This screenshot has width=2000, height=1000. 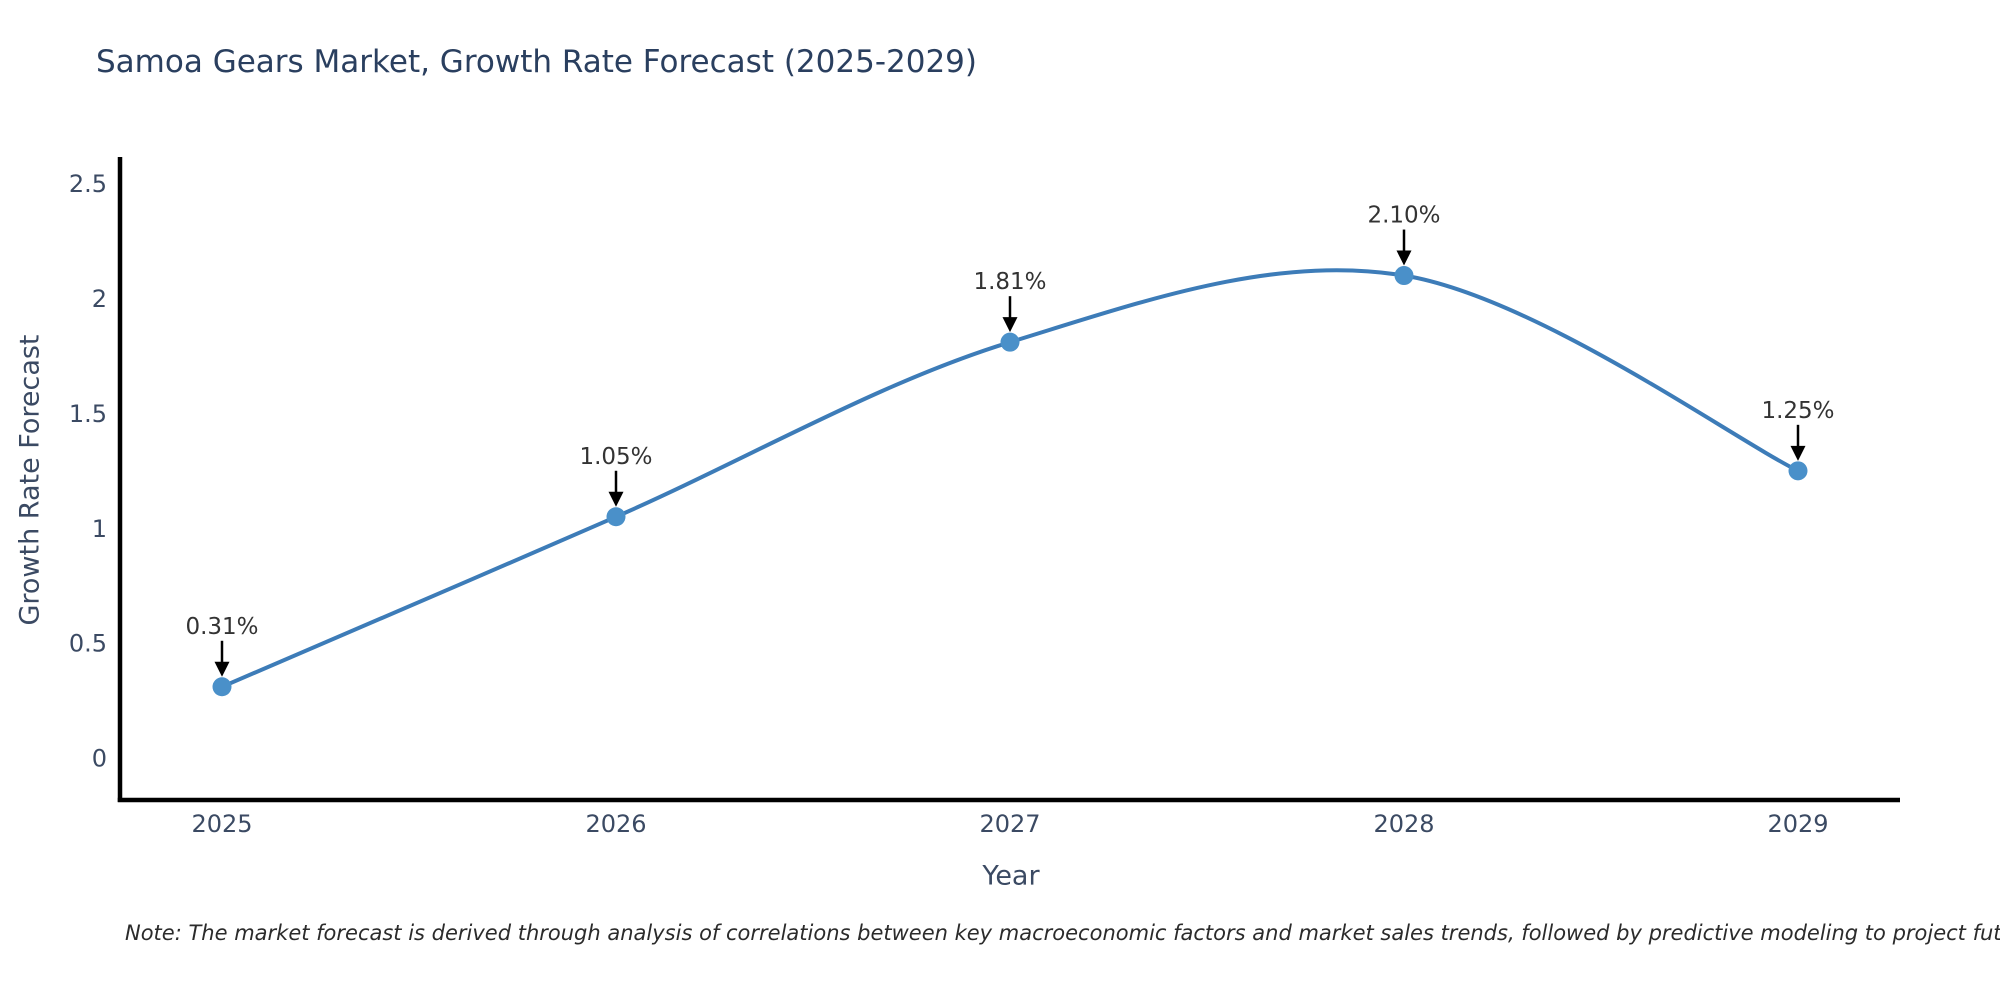 What do you see at coordinates (615, 457) in the screenshot?
I see `point-value-label: 1.05%` at bounding box center [615, 457].